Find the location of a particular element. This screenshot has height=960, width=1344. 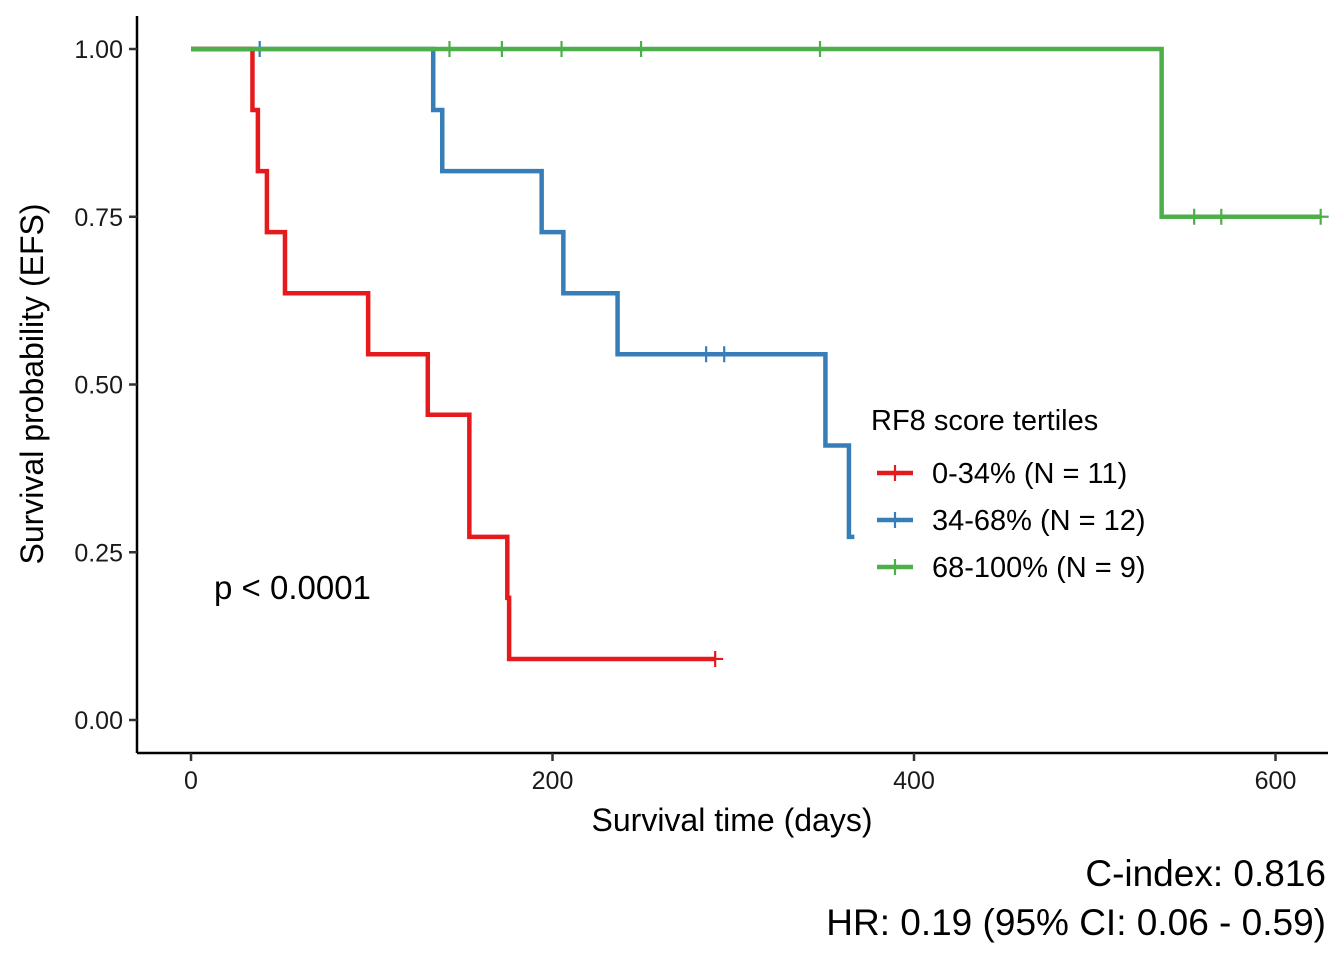

x-tick-label: 200 is located at coordinates (553, 781).